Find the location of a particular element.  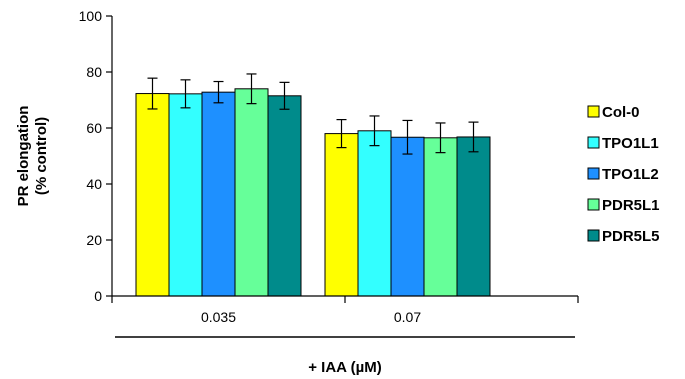

y-tick-label-80: 80 is located at coordinates (94, 72).